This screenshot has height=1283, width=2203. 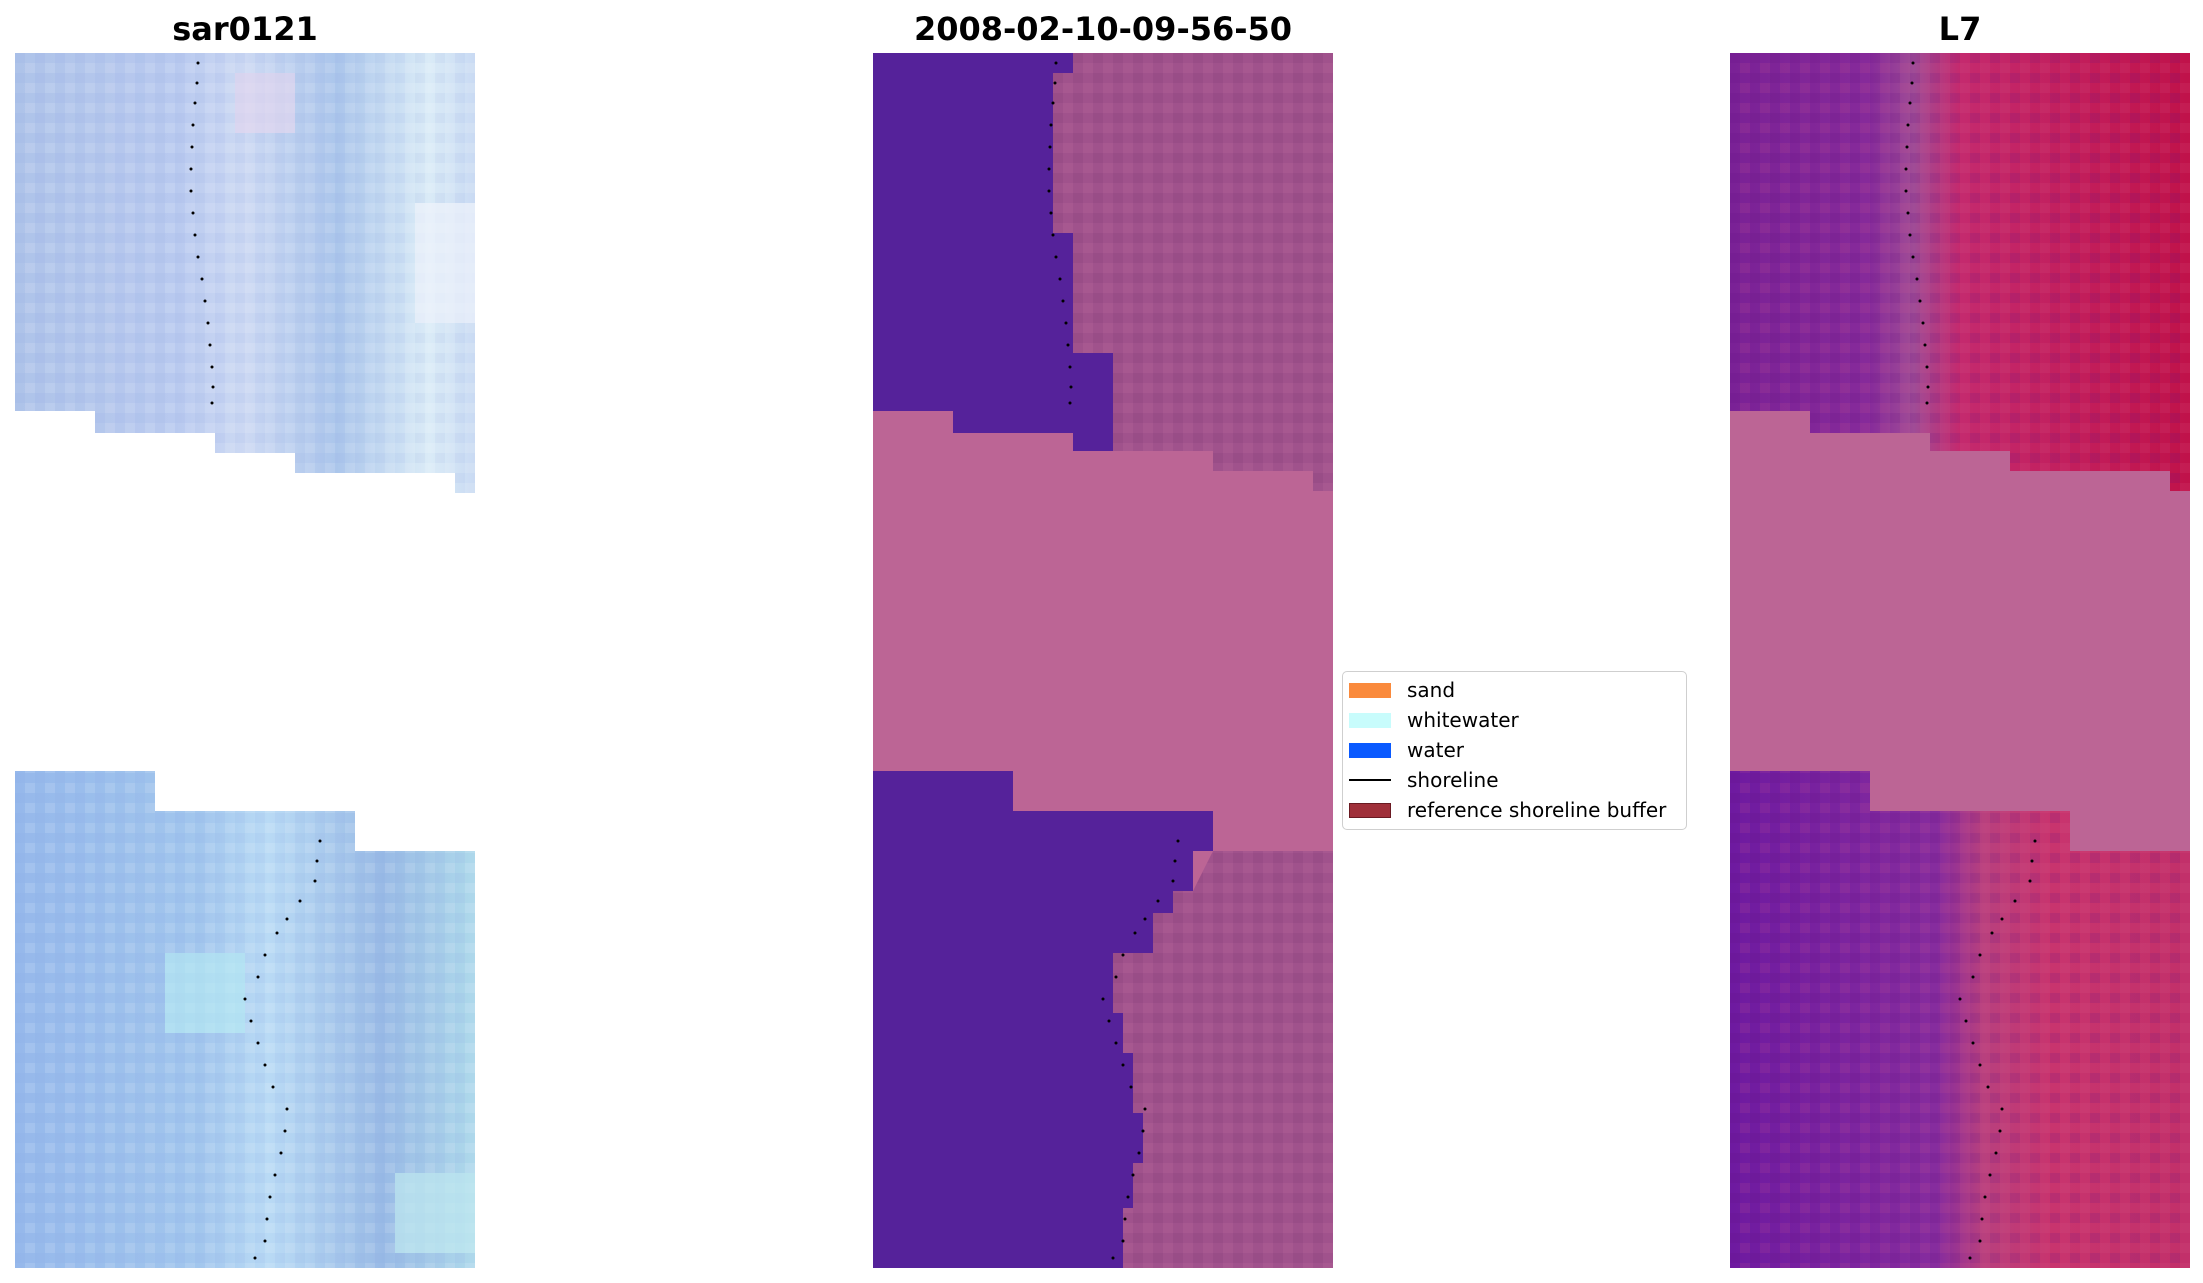 What do you see at coordinates (1043, 1019) in the screenshot?
I see `water-region-bottom` at bounding box center [1043, 1019].